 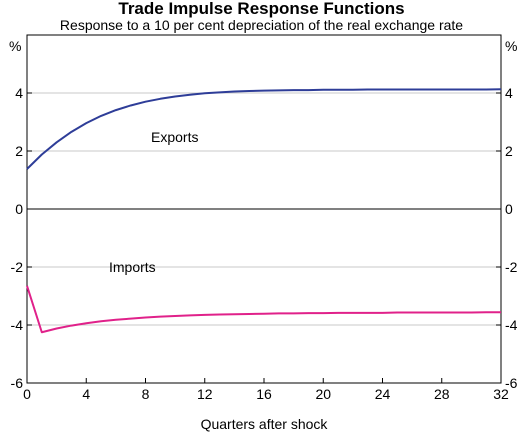 What do you see at coordinates (383, 394) in the screenshot?
I see `x-tick-label: 24` at bounding box center [383, 394].